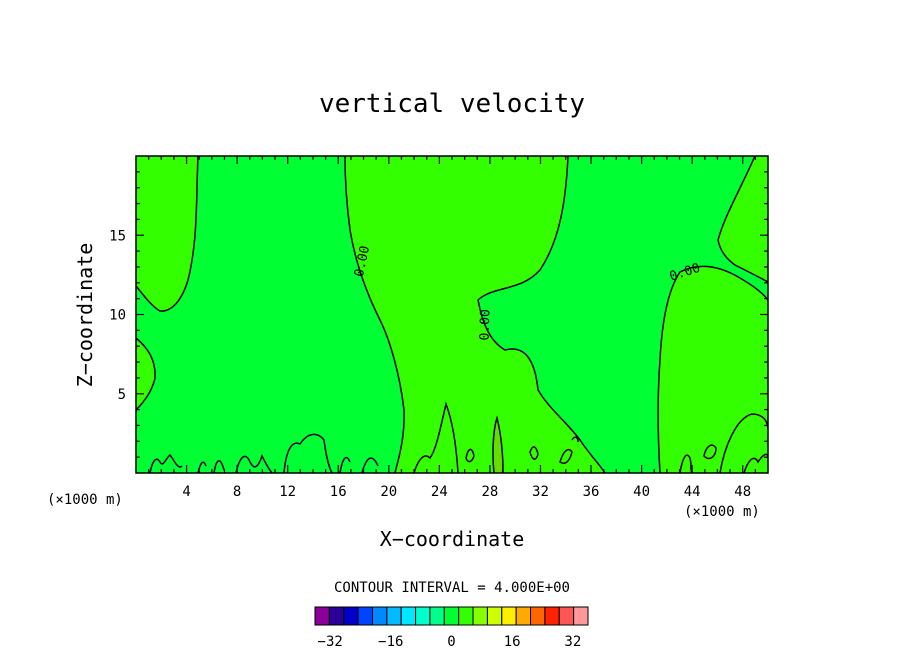 The width and height of the screenshot is (904, 654). I want to click on colorbar-tick-label: 0, so click(451, 642).